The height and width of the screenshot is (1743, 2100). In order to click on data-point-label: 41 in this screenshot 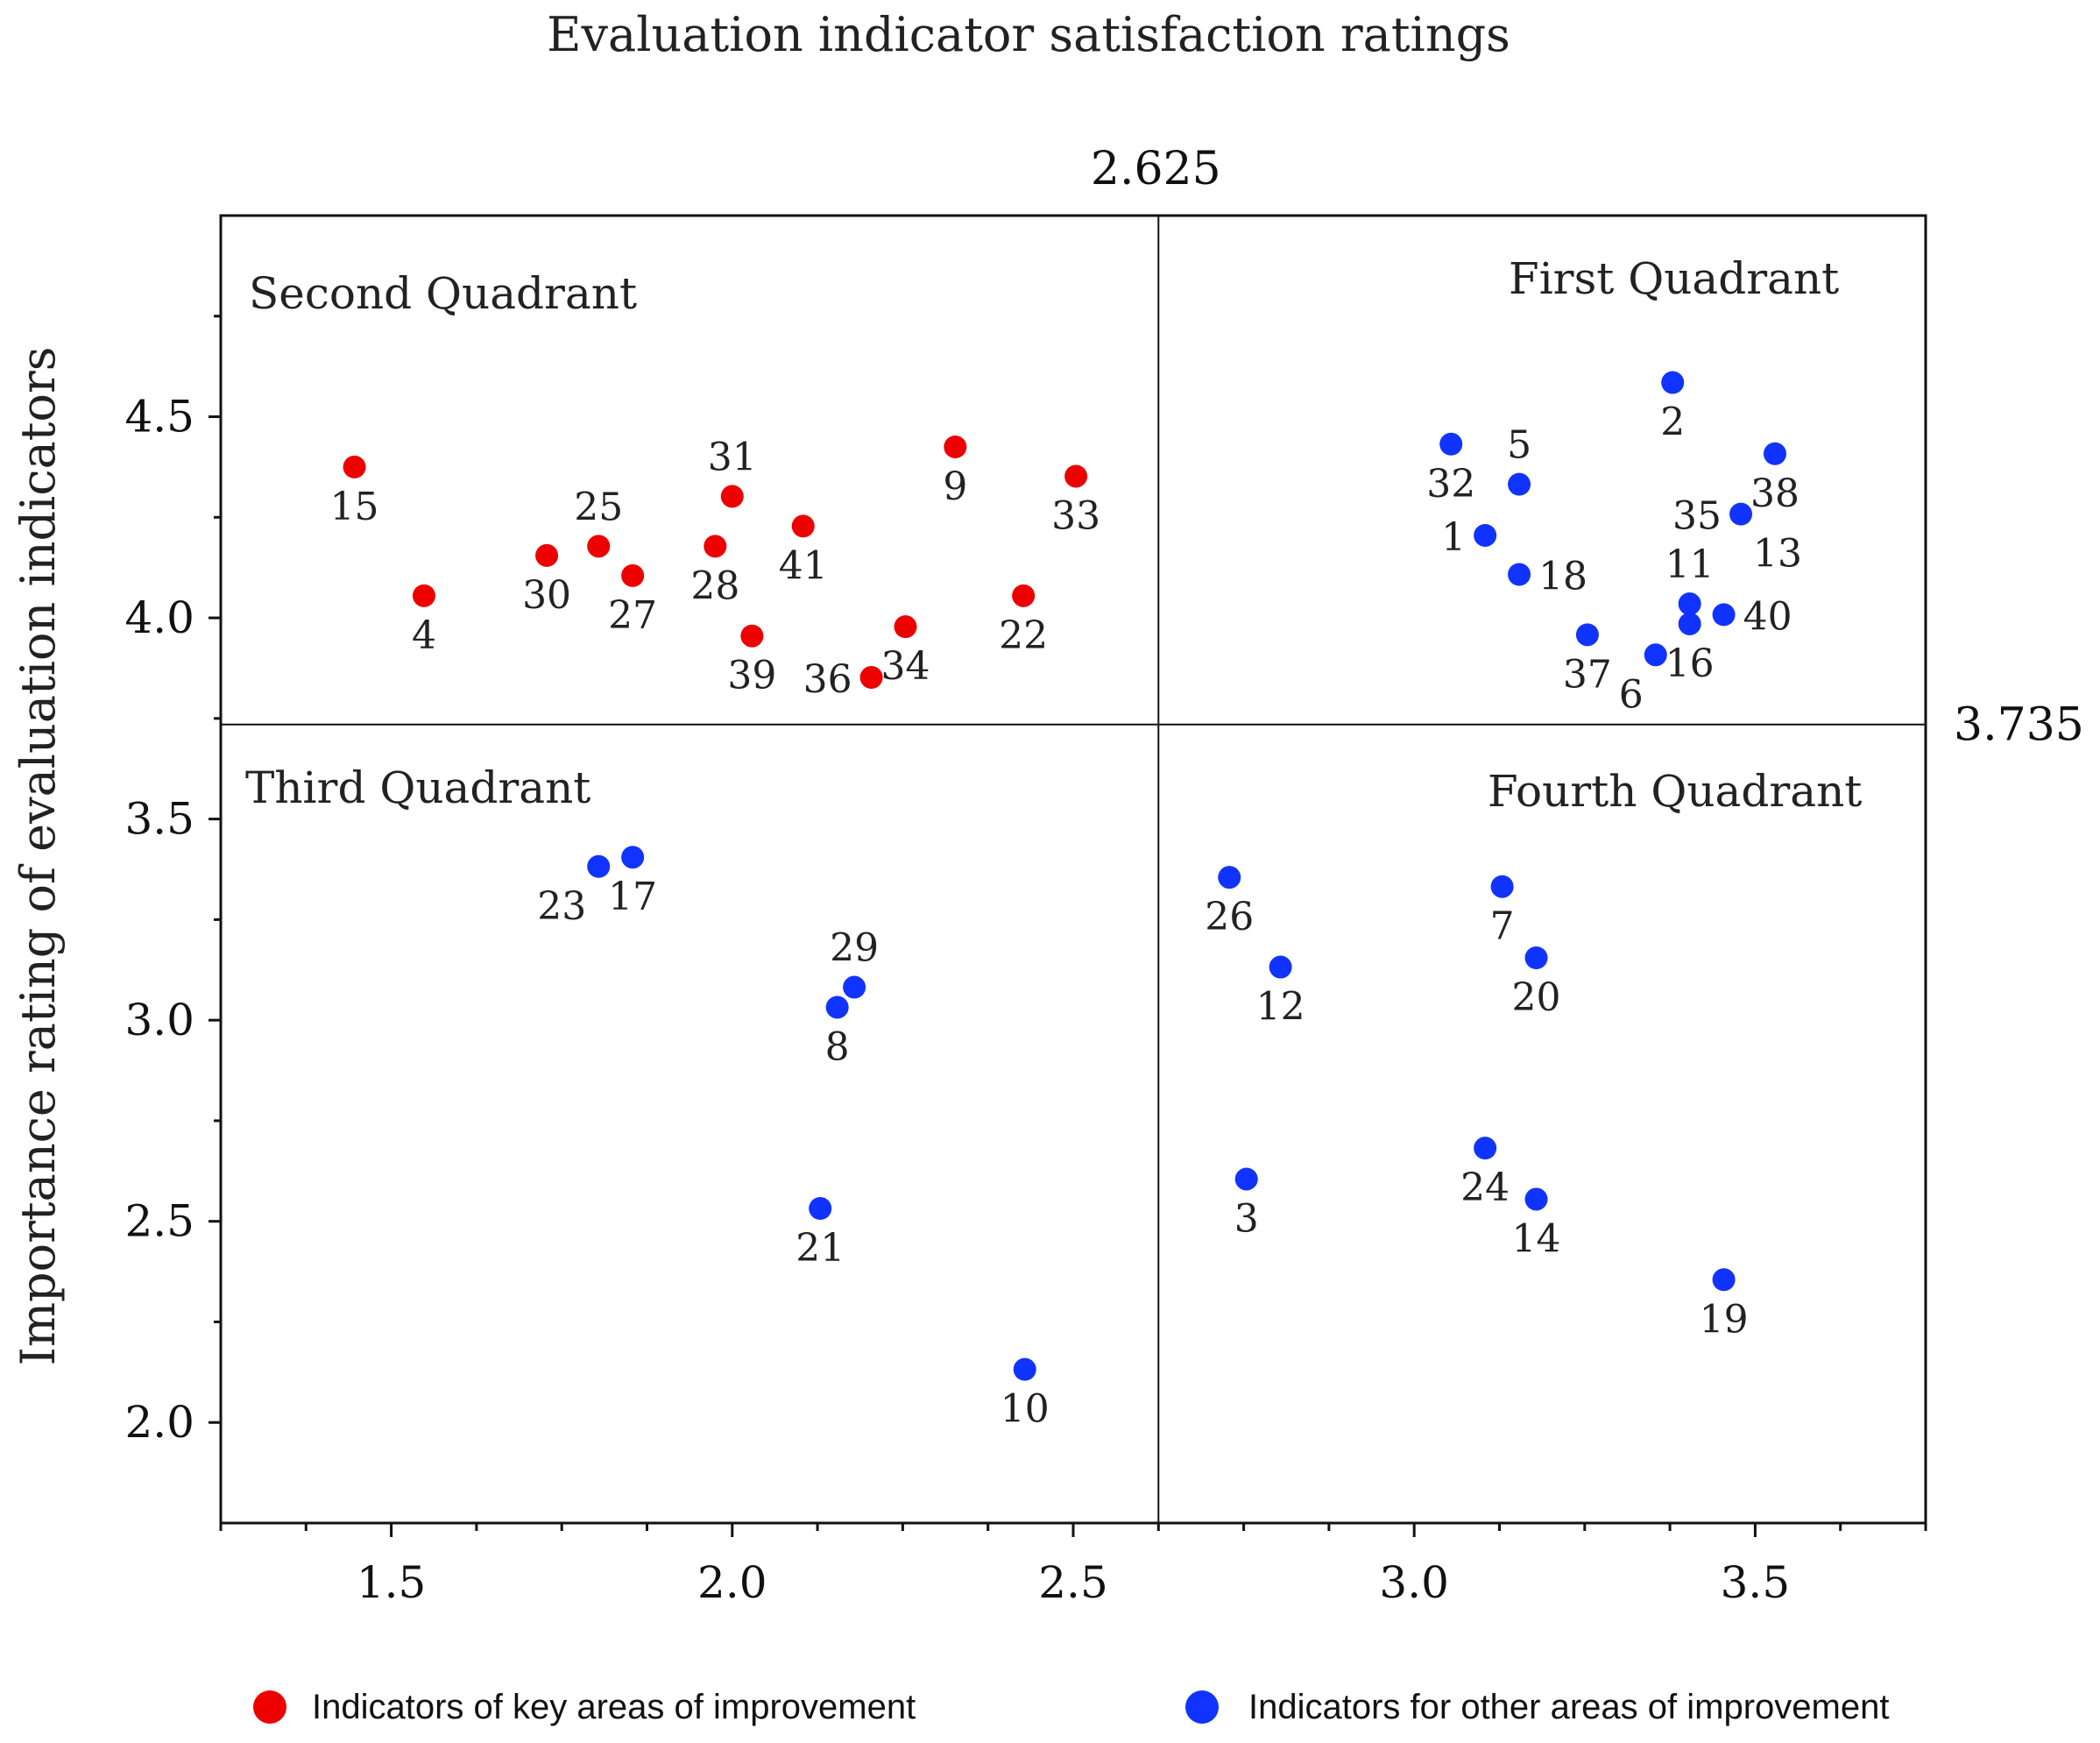, I will do `click(803, 566)`.